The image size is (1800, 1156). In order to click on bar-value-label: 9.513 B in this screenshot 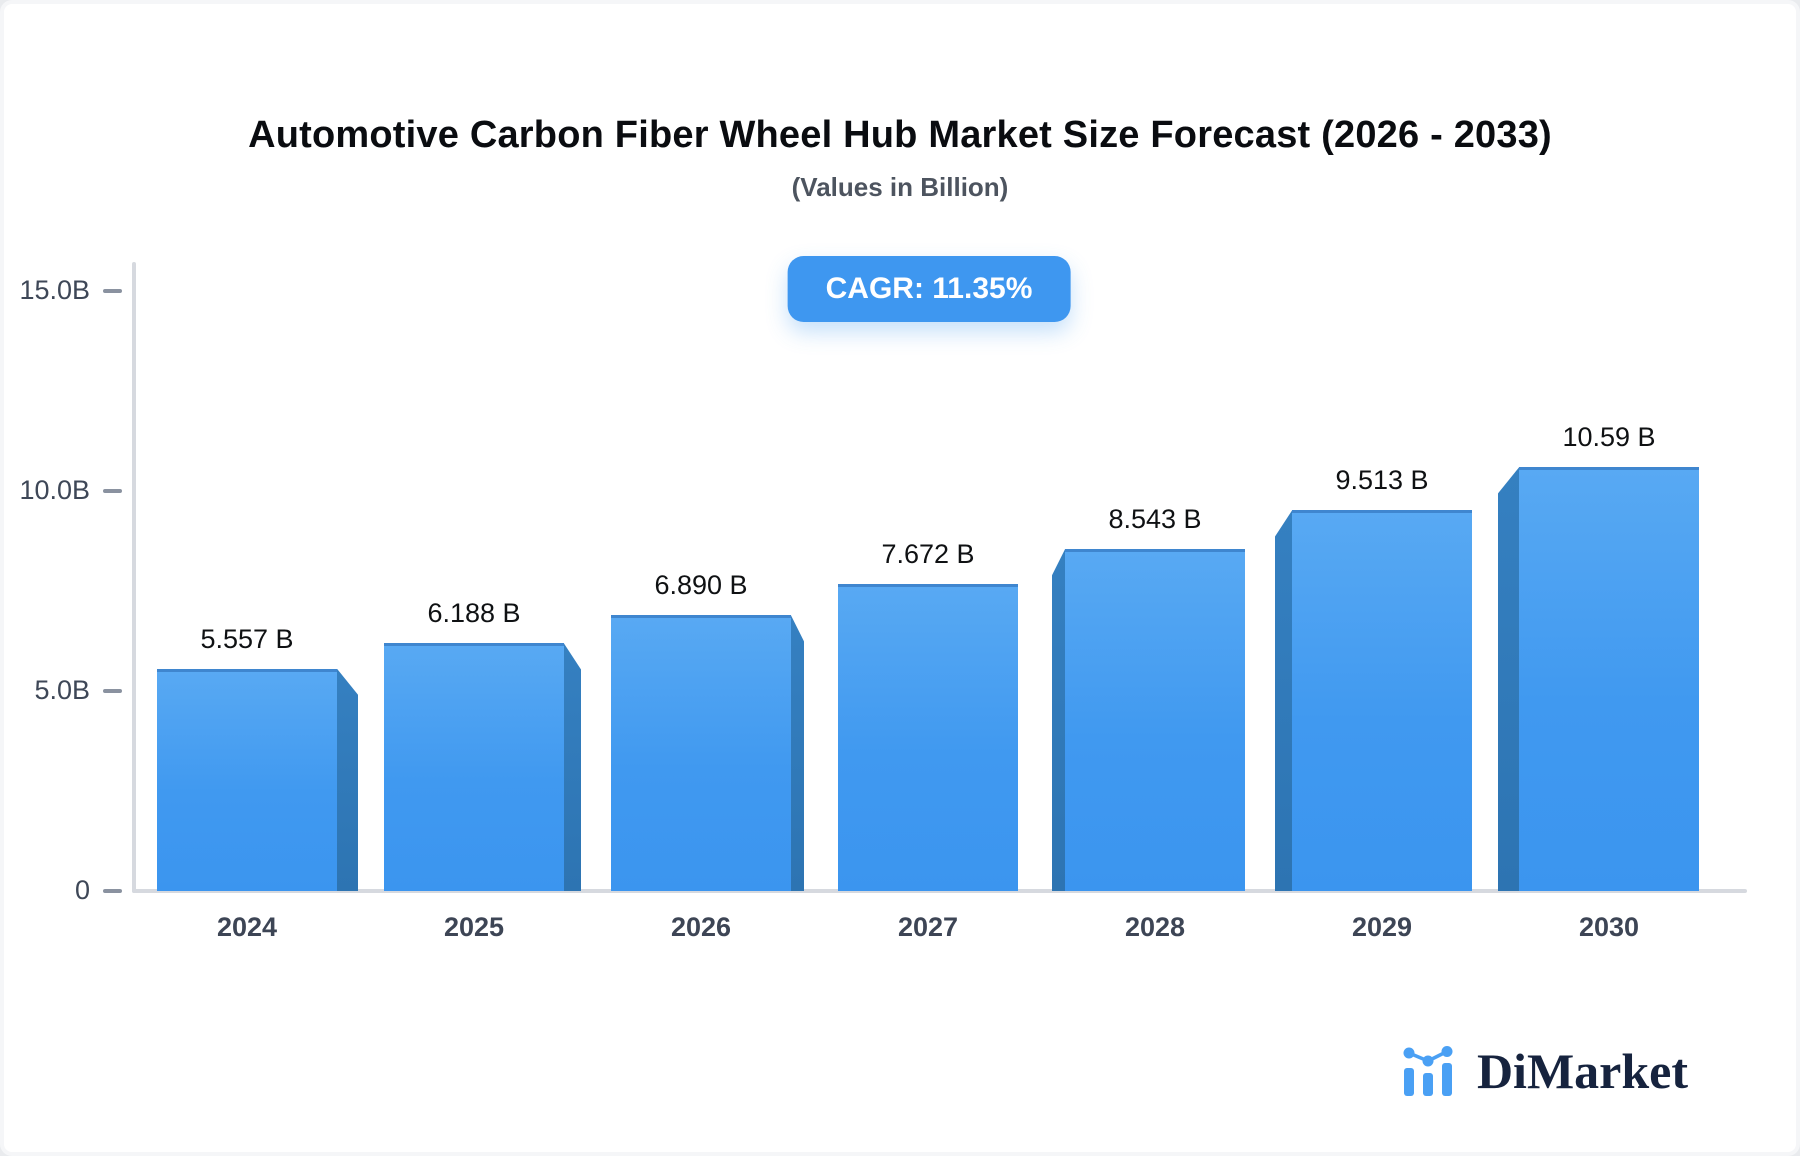, I will do `click(1382, 480)`.